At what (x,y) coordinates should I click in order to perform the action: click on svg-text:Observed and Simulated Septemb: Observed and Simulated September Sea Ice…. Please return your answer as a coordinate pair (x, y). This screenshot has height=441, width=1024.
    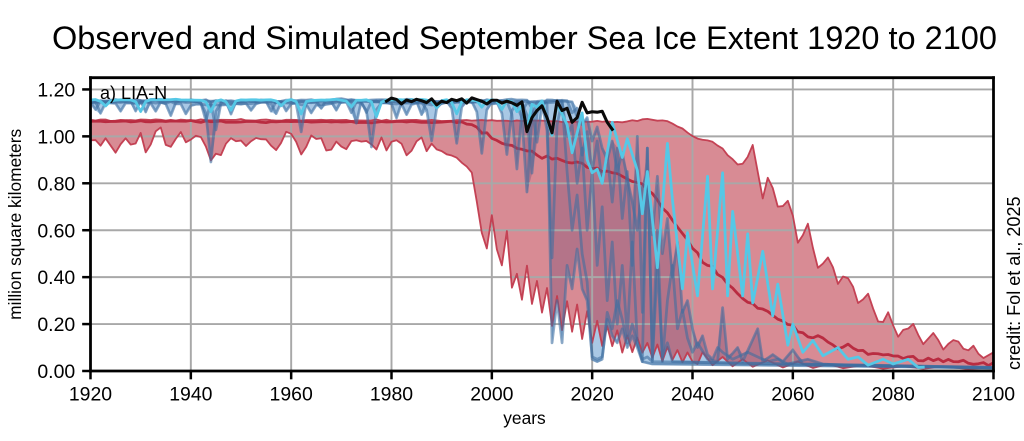
    Looking at the image, I should click on (524, 38).